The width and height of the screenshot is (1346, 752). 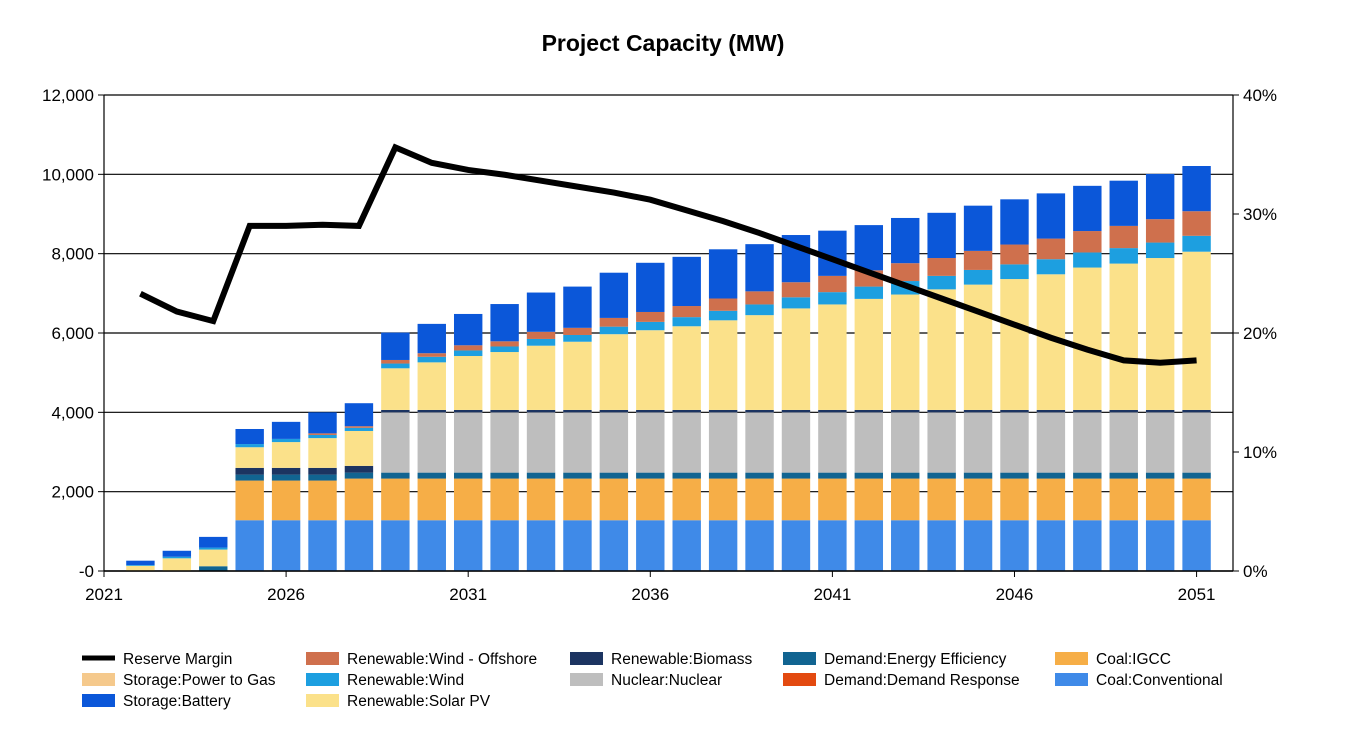 What do you see at coordinates (832, 298) in the screenshot?
I see `bar-renewable-wind-2041` at bounding box center [832, 298].